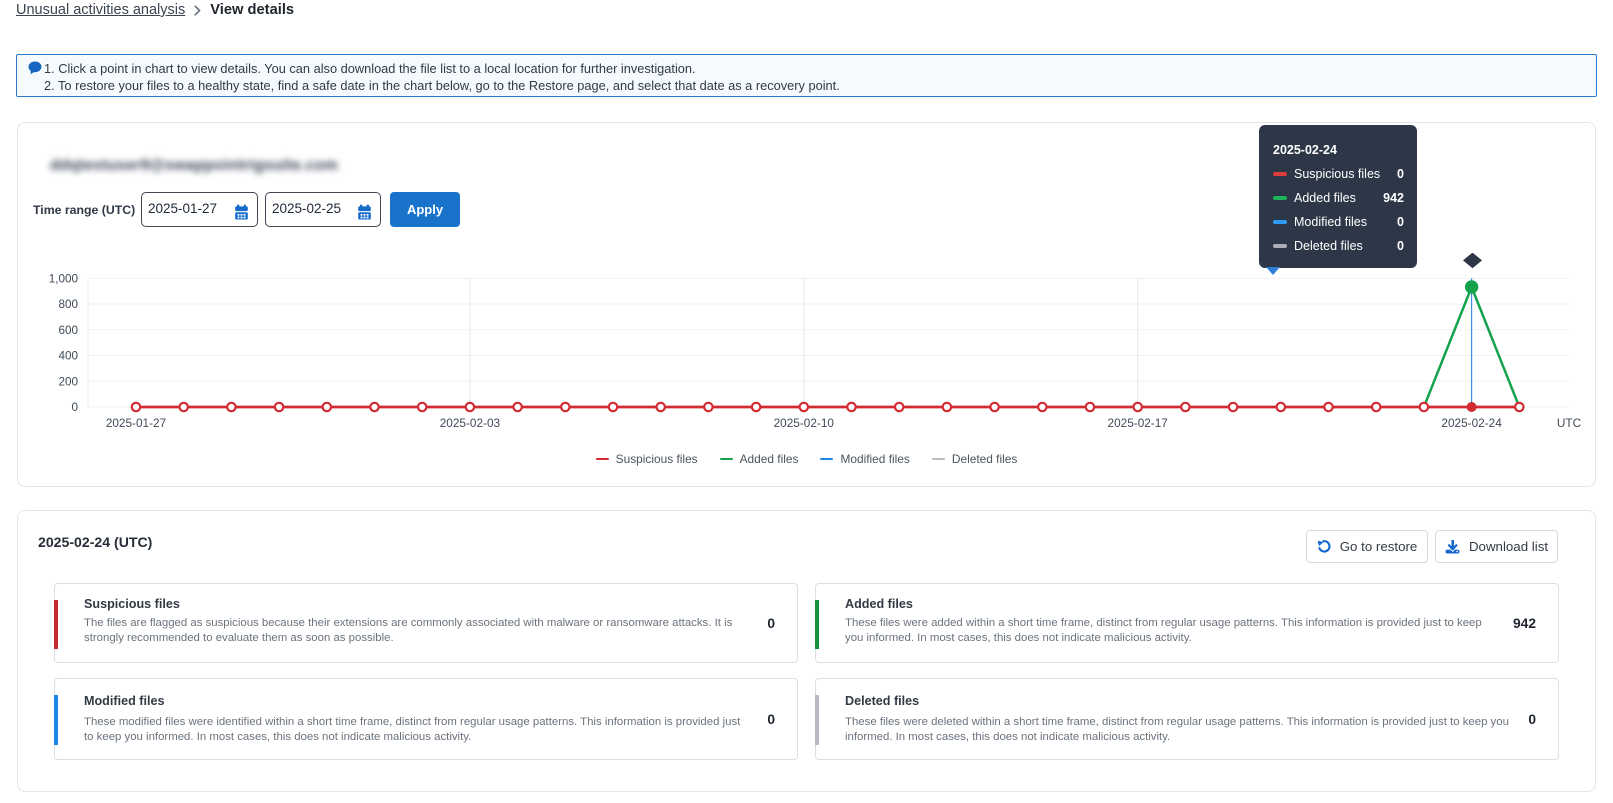  What do you see at coordinates (68, 382) in the screenshot?
I see `svg-text: 200` at bounding box center [68, 382].